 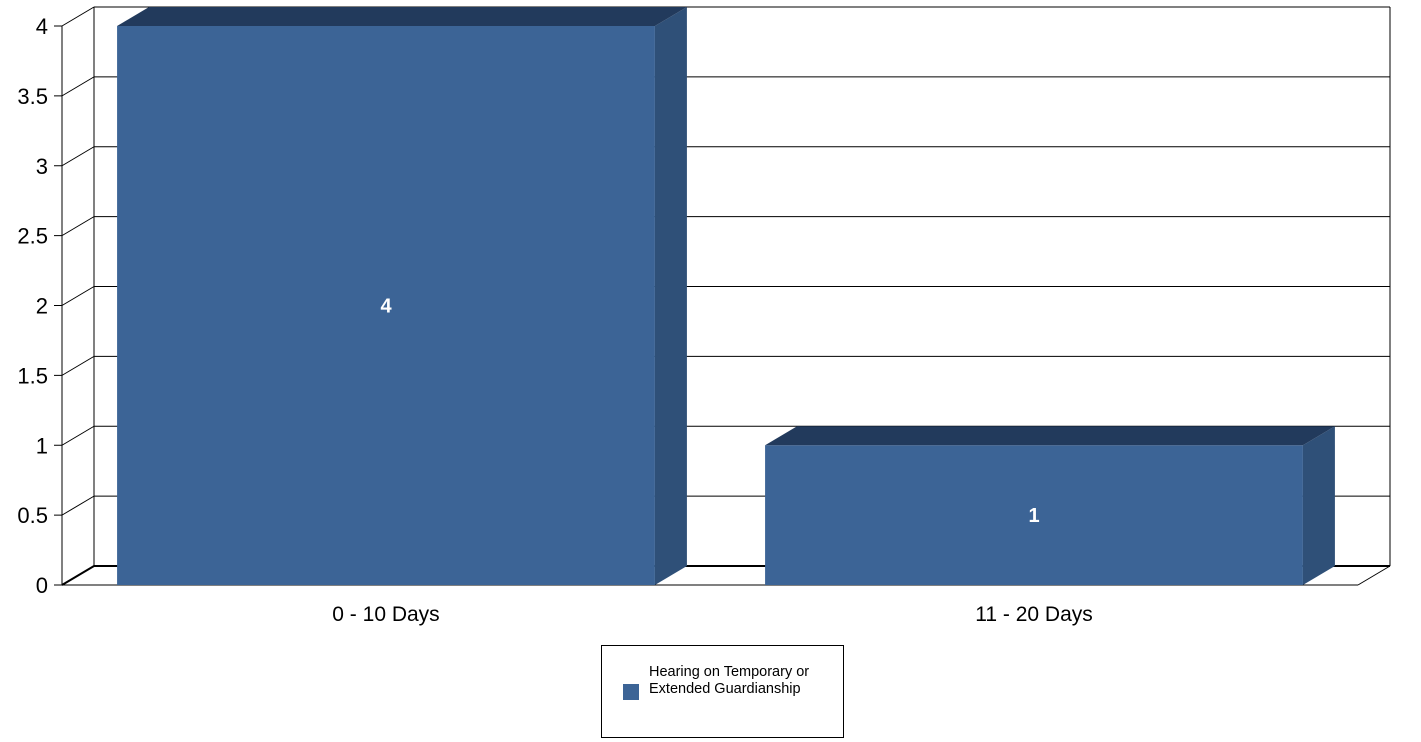 What do you see at coordinates (631, 692) in the screenshot?
I see `legend-swatch` at bounding box center [631, 692].